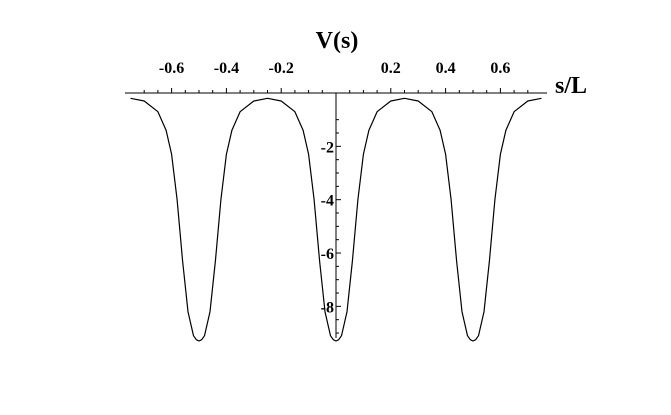  I want to click on y-axis-title: V(s), so click(337, 41).